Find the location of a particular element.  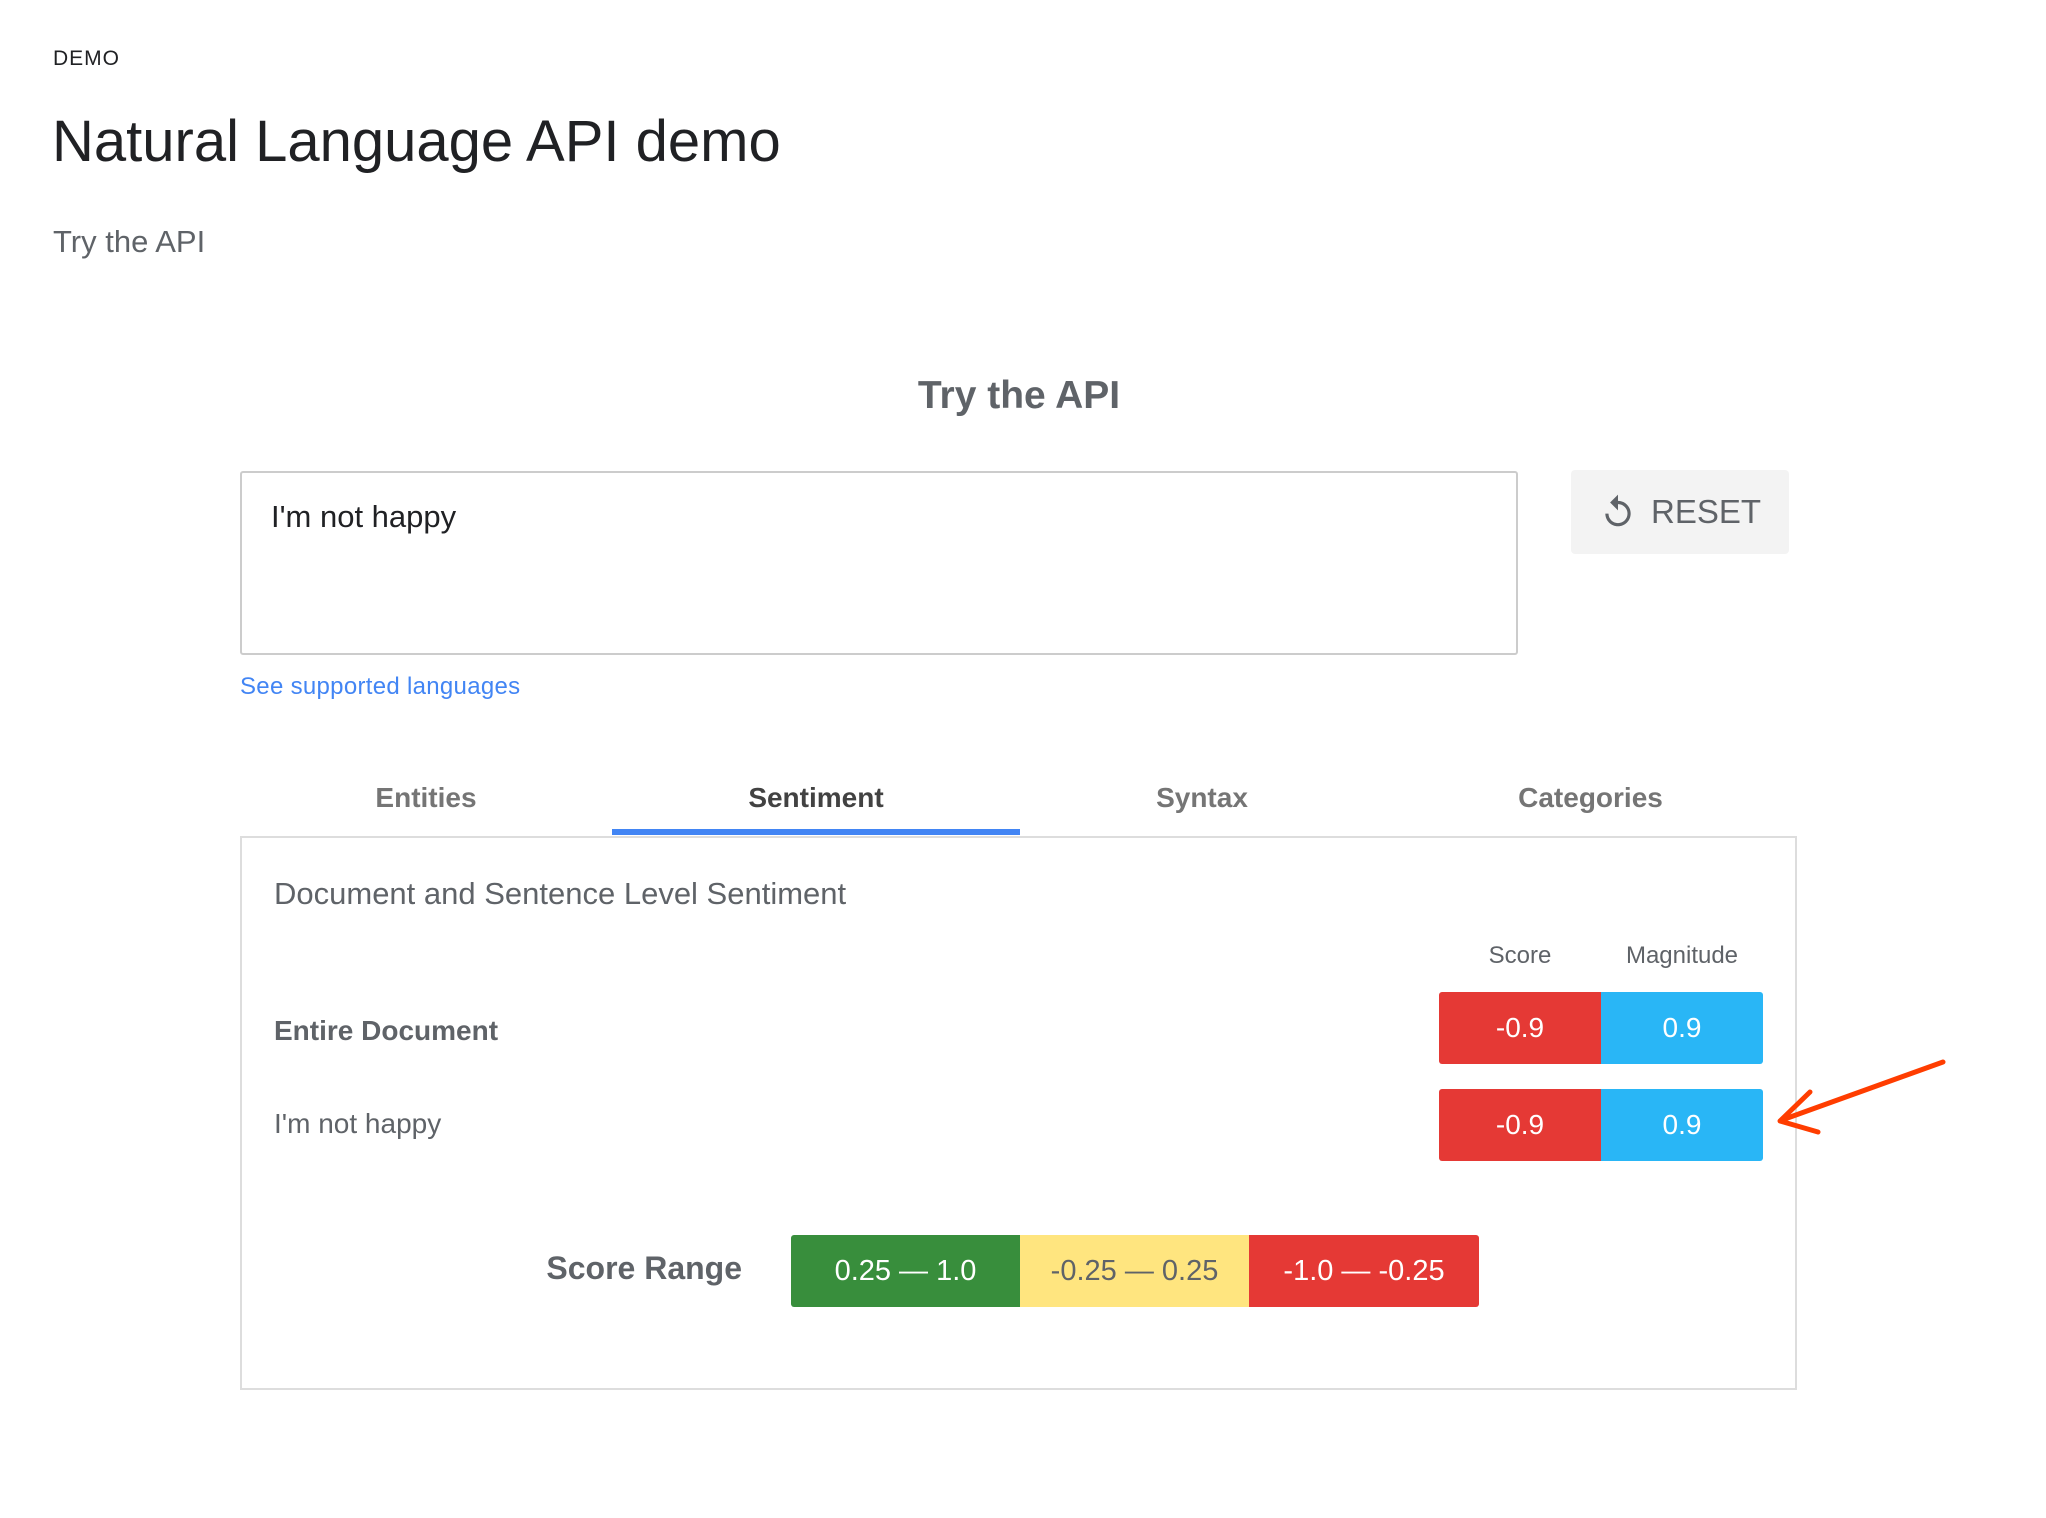

reset-label: RESET is located at coordinates (1706, 511).